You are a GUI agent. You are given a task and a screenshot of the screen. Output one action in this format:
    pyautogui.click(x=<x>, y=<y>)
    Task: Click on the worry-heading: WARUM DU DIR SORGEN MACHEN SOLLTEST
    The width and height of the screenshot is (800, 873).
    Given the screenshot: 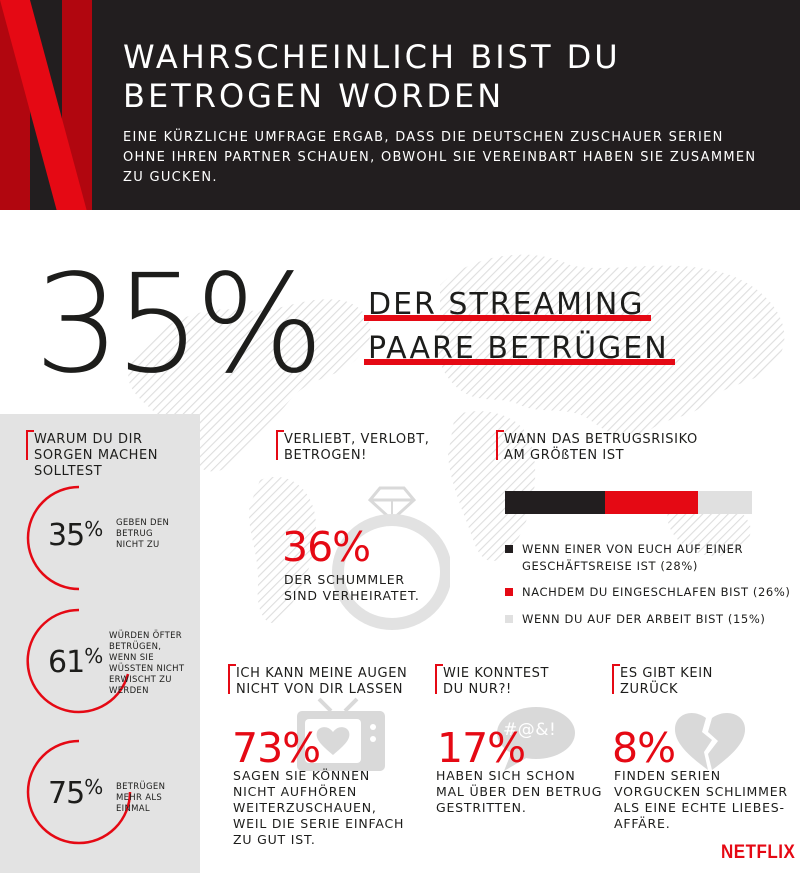 What is the action you would take?
    pyautogui.click(x=110, y=455)
    